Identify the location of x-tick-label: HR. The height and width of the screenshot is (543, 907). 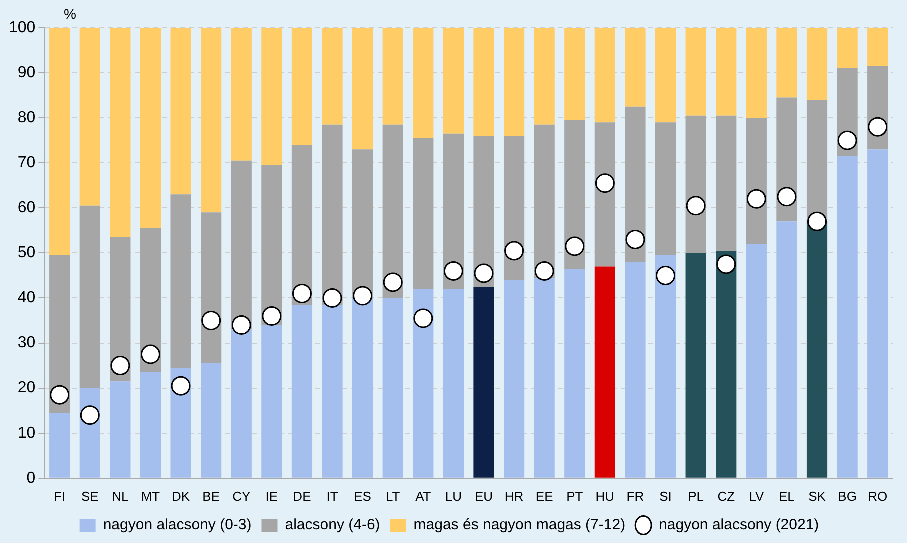
(514, 496).